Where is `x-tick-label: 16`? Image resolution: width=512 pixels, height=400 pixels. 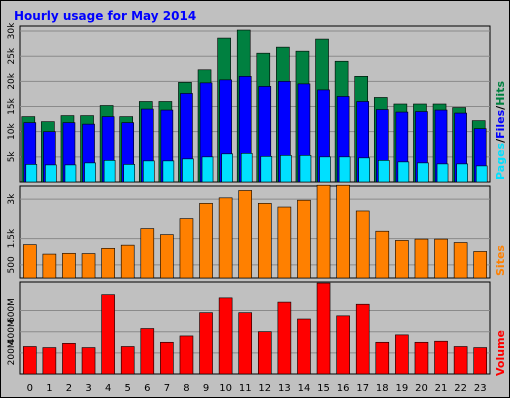 x-tick-label: 16 is located at coordinates (343, 388).